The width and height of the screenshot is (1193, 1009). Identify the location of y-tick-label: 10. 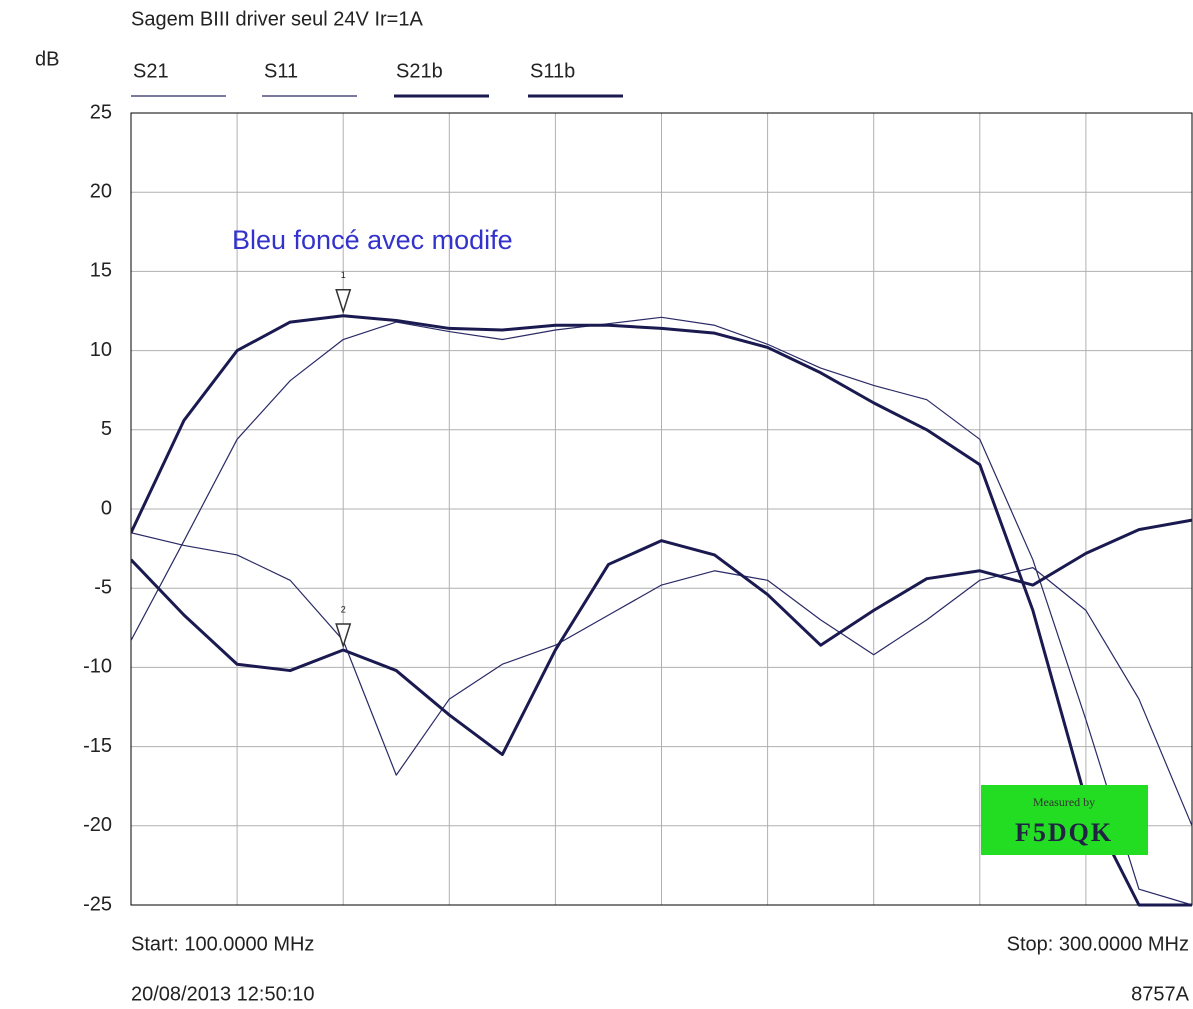
(101, 350).